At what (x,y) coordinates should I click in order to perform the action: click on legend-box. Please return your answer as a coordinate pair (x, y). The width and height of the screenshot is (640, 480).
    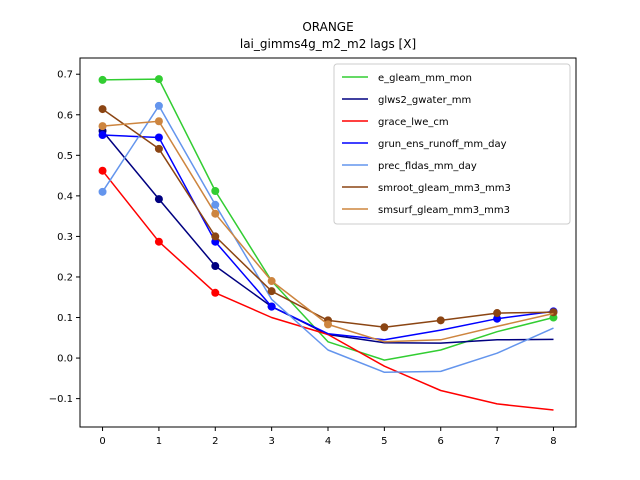
    Looking at the image, I should click on (452, 144).